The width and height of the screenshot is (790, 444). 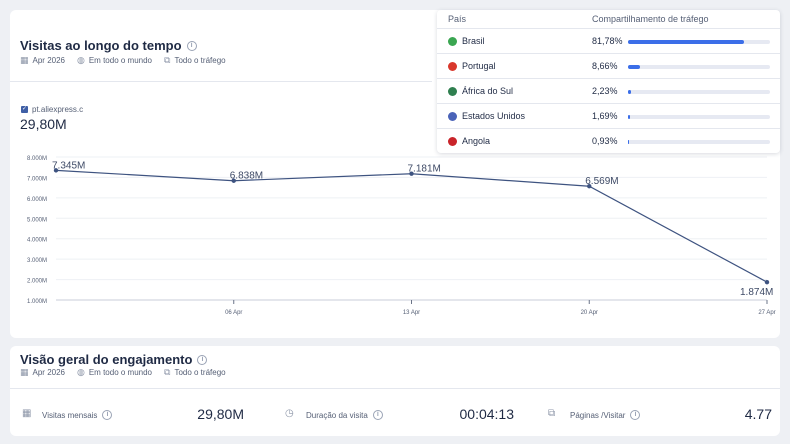 I want to click on site-name: pt.aliexpress.c, so click(x=58, y=109).